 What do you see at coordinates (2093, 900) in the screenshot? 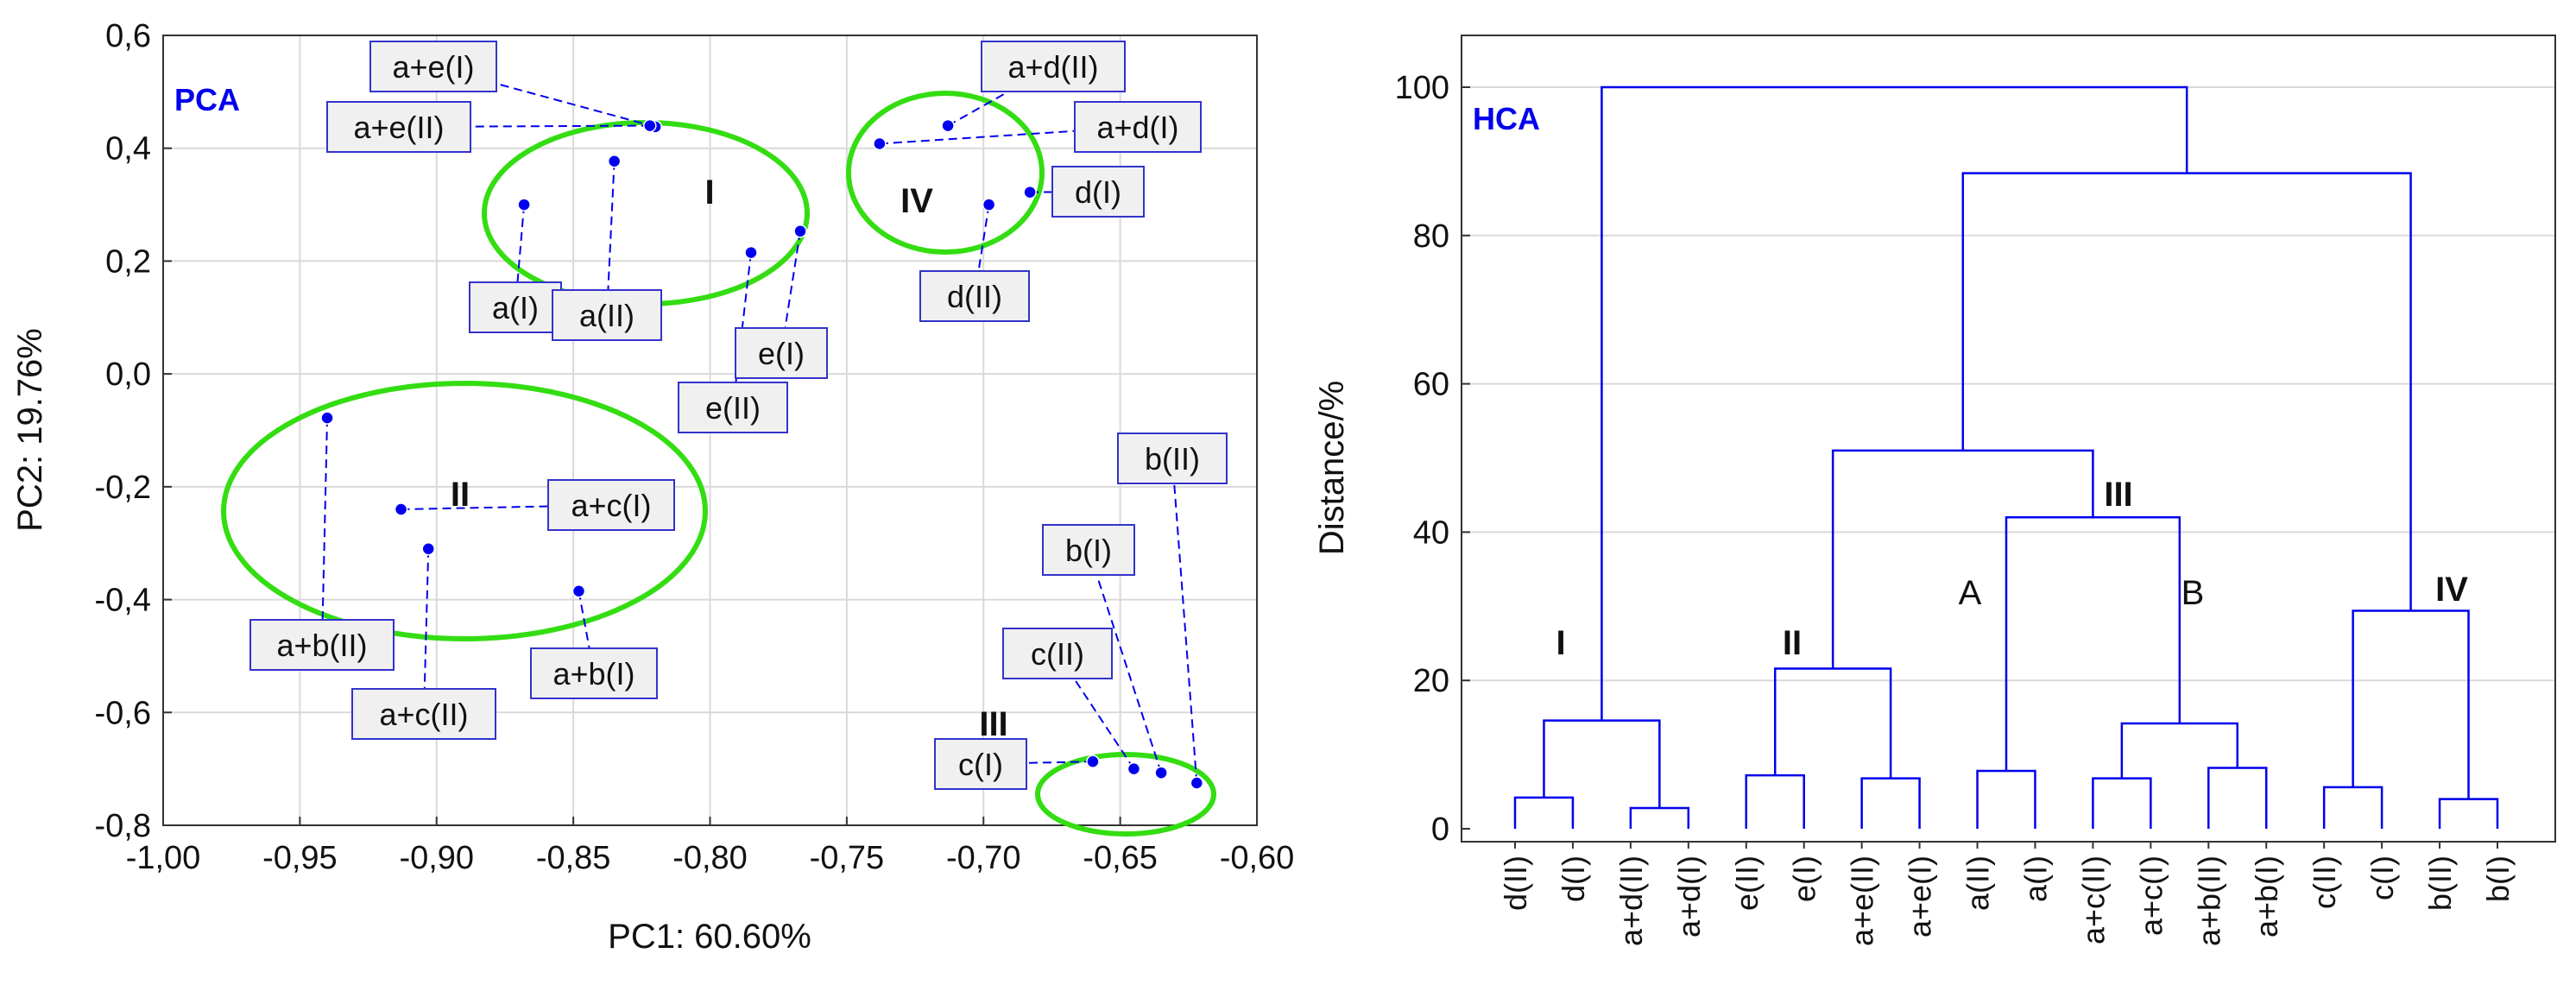
I see `hca-leaf-label-a-c-ii: a+c(II)` at bounding box center [2093, 900].